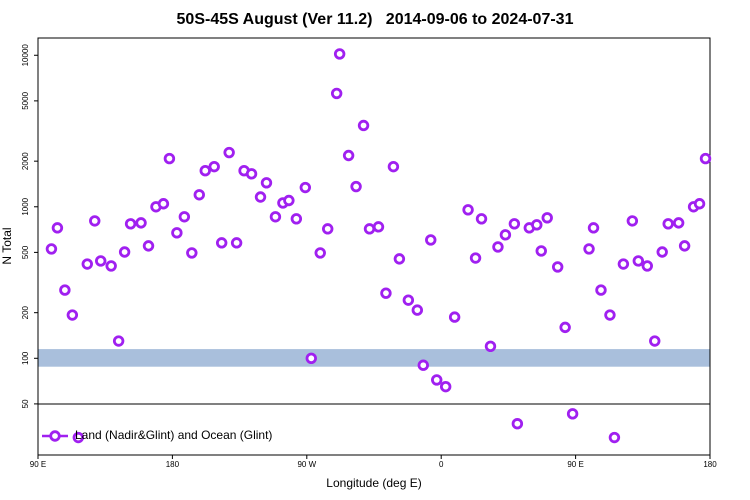  Describe the element at coordinates (25, 312) in the screenshot. I see `y-tick-label: 200` at that location.